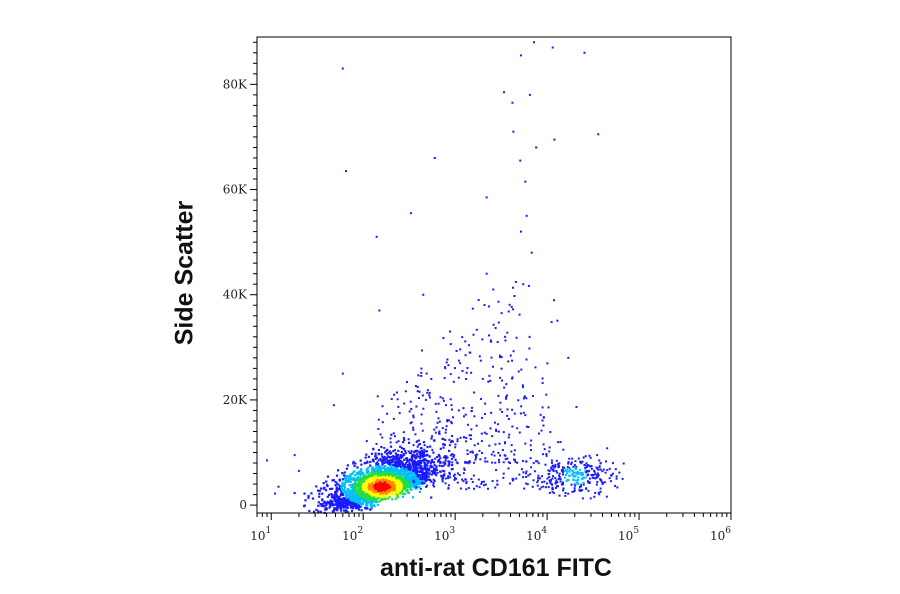 Image resolution: width=900 pixels, height=594 pixels. What do you see at coordinates (628, 534) in the screenshot?
I see `x-tick-label: 105` at bounding box center [628, 534].